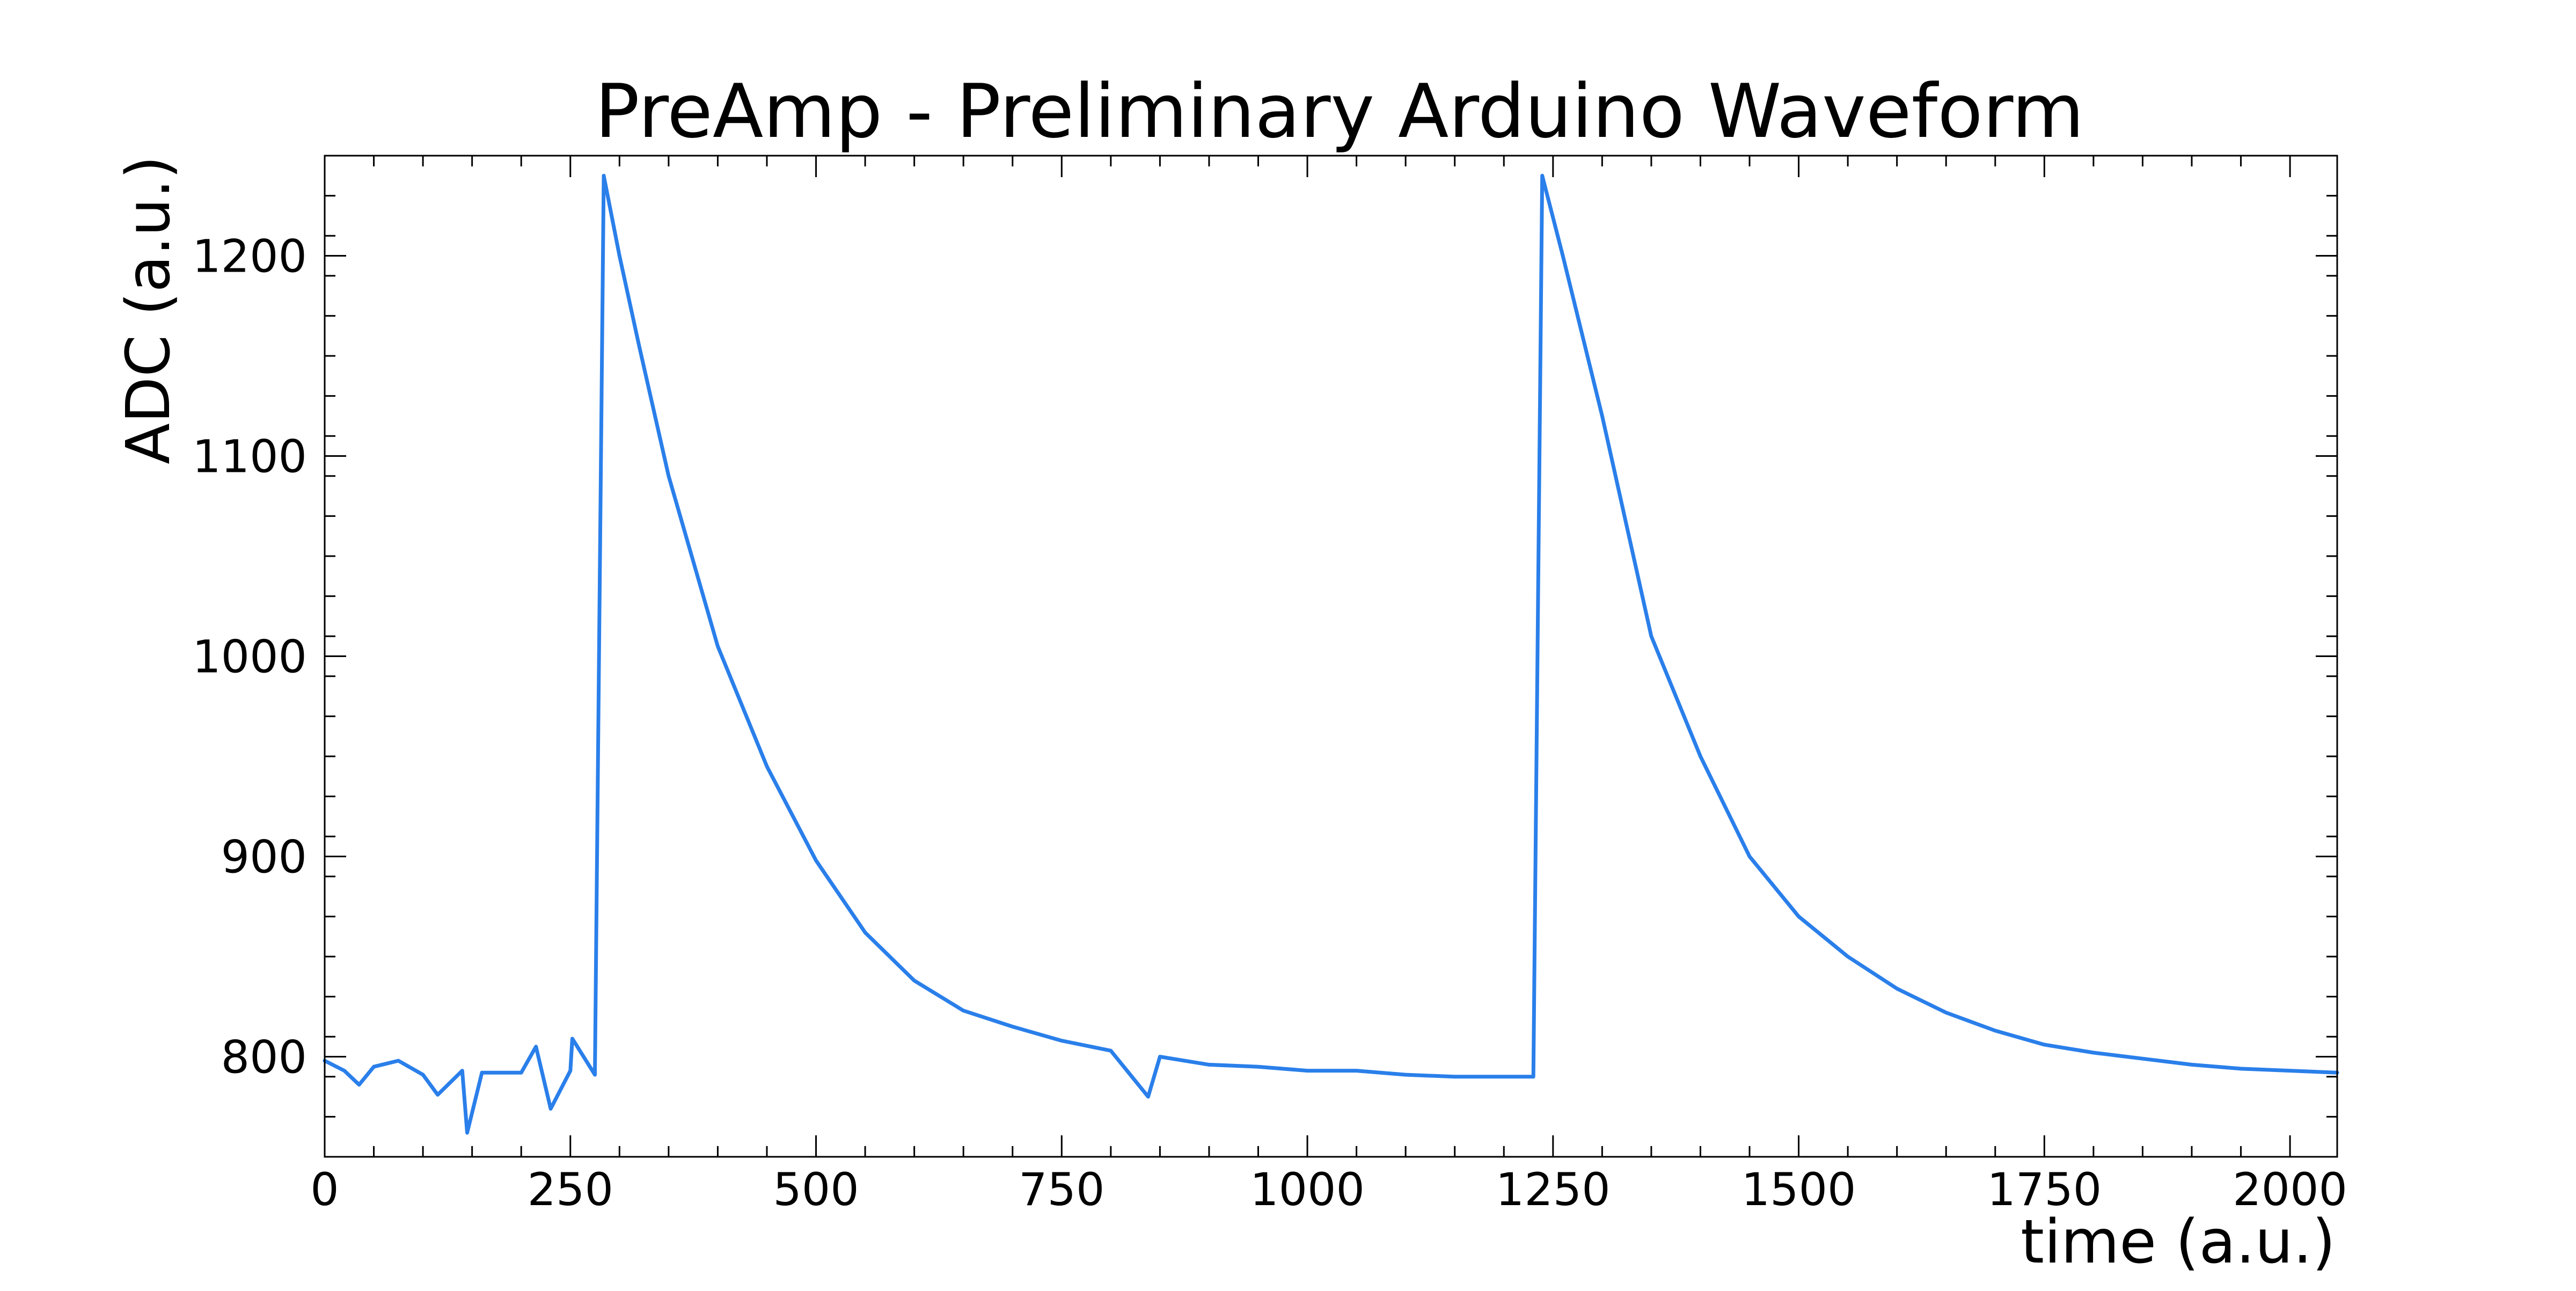 This screenshot has width=2576, height=1291. What do you see at coordinates (816, 1189) in the screenshot?
I see `x-tick-label: 500` at bounding box center [816, 1189].